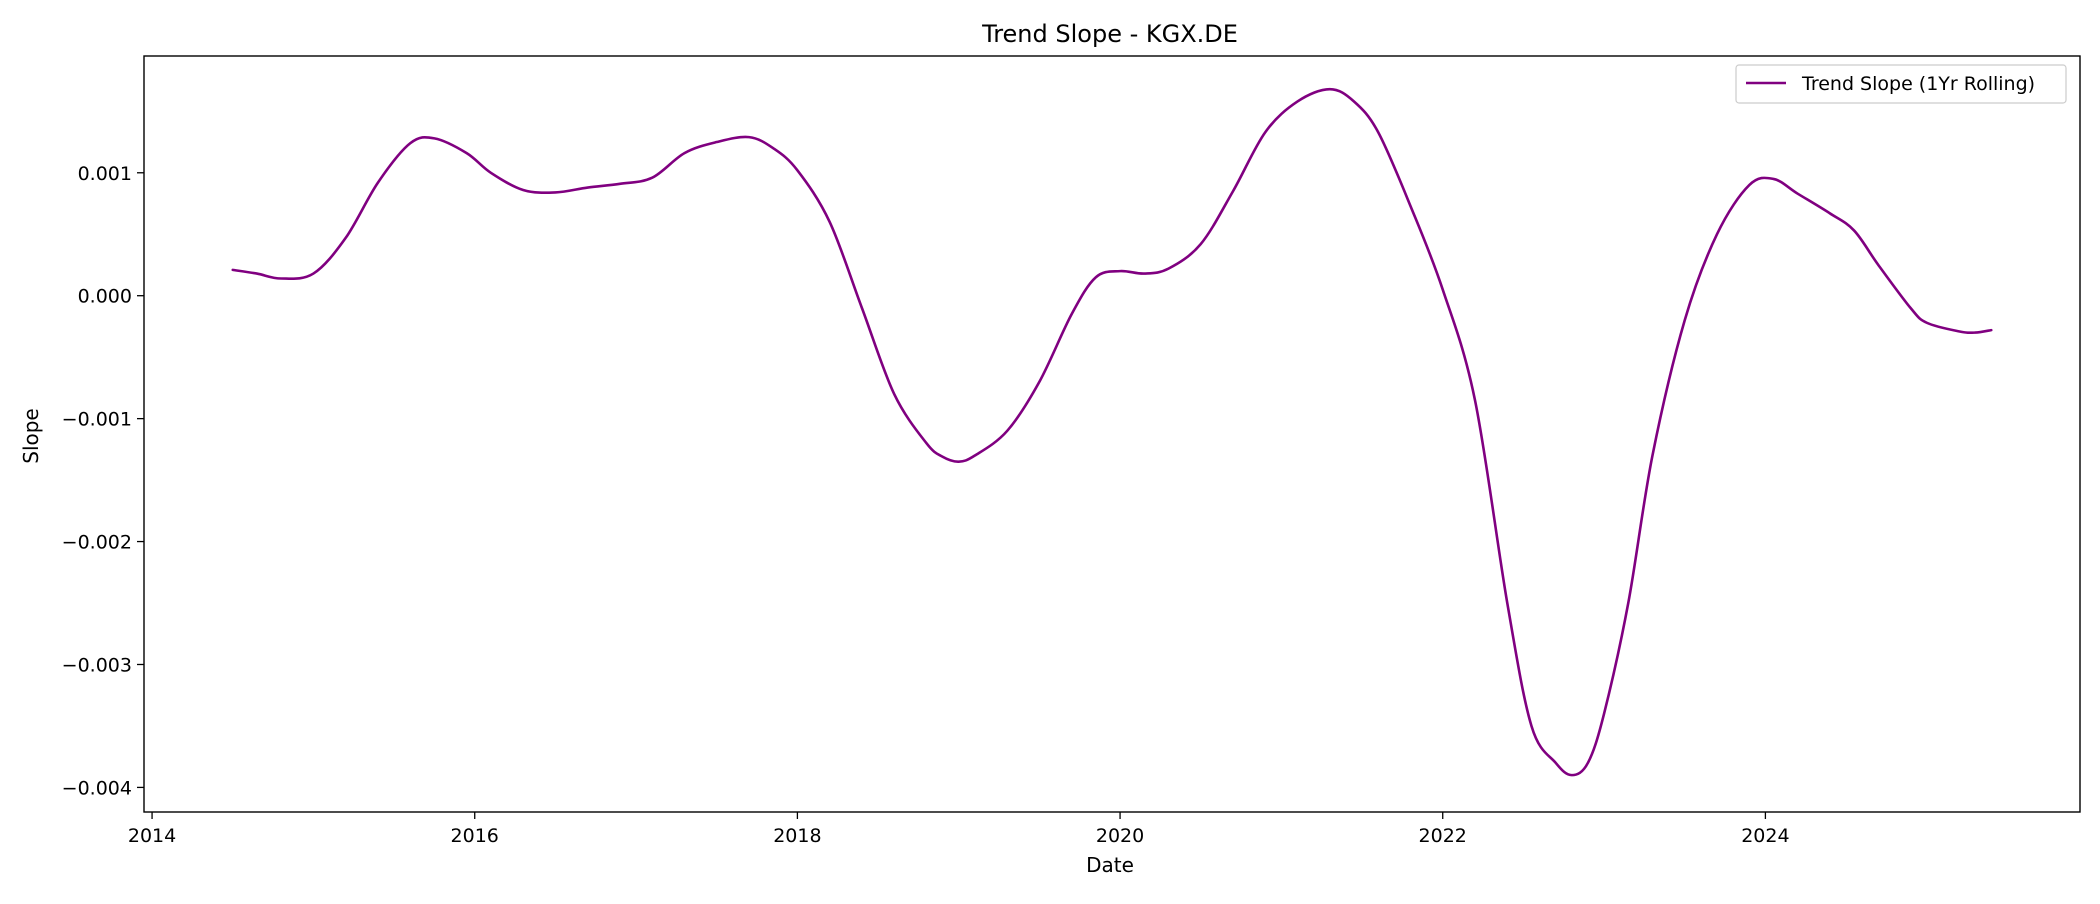  What do you see at coordinates (1110, 865) in the screenshot?
I see `x-axis-label: Date` at bounding box center [1110, 865].